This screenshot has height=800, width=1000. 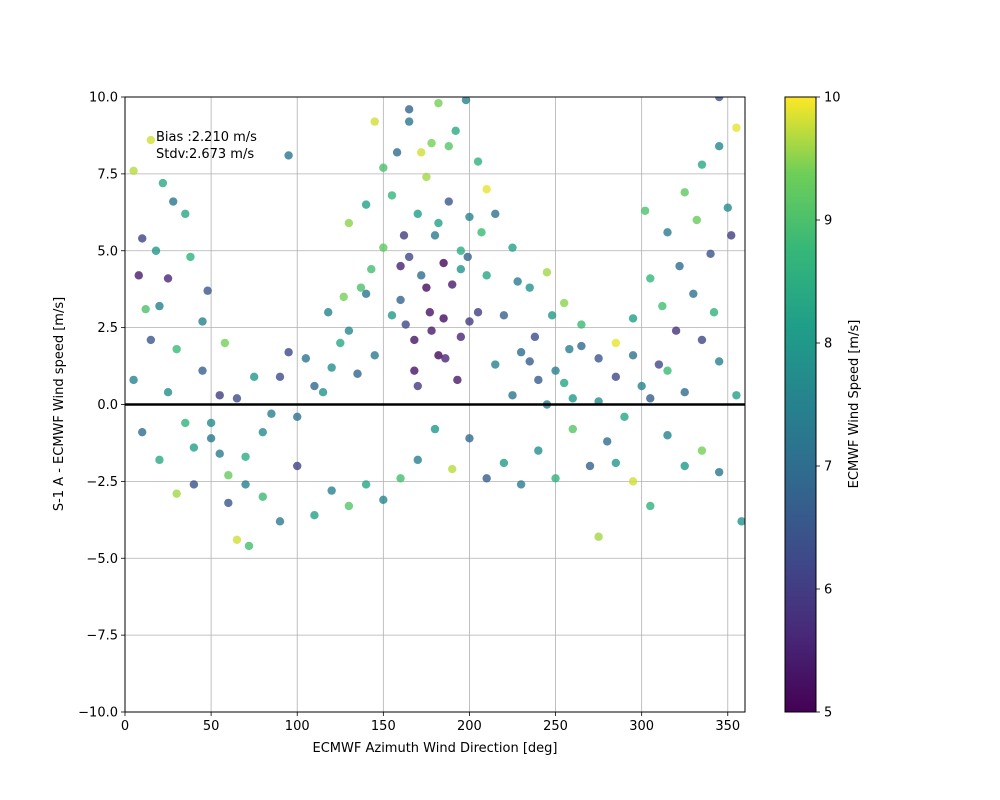 What do you see at coordinates (211, 726) in the screenshot?
I see `x-tick-label: 50` at bounding box center [211, 726].